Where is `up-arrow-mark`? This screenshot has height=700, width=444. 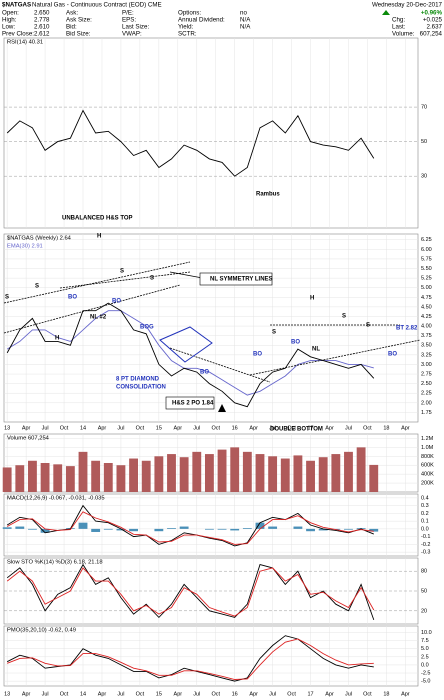
up-arrow-mark is located at coordinates (222, 408).